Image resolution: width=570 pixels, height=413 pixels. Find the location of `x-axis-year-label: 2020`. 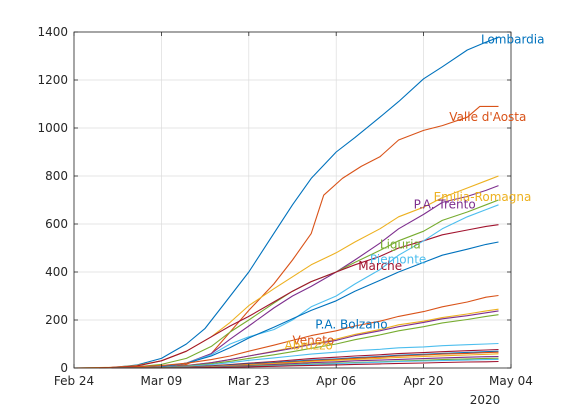

x-axis-year-label: 2020 is located at coordinates (485, 400).